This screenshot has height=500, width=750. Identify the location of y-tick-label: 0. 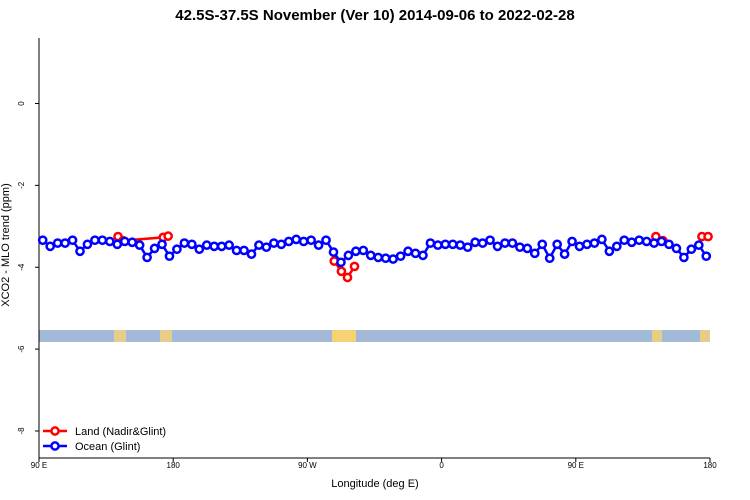
(21, 103).